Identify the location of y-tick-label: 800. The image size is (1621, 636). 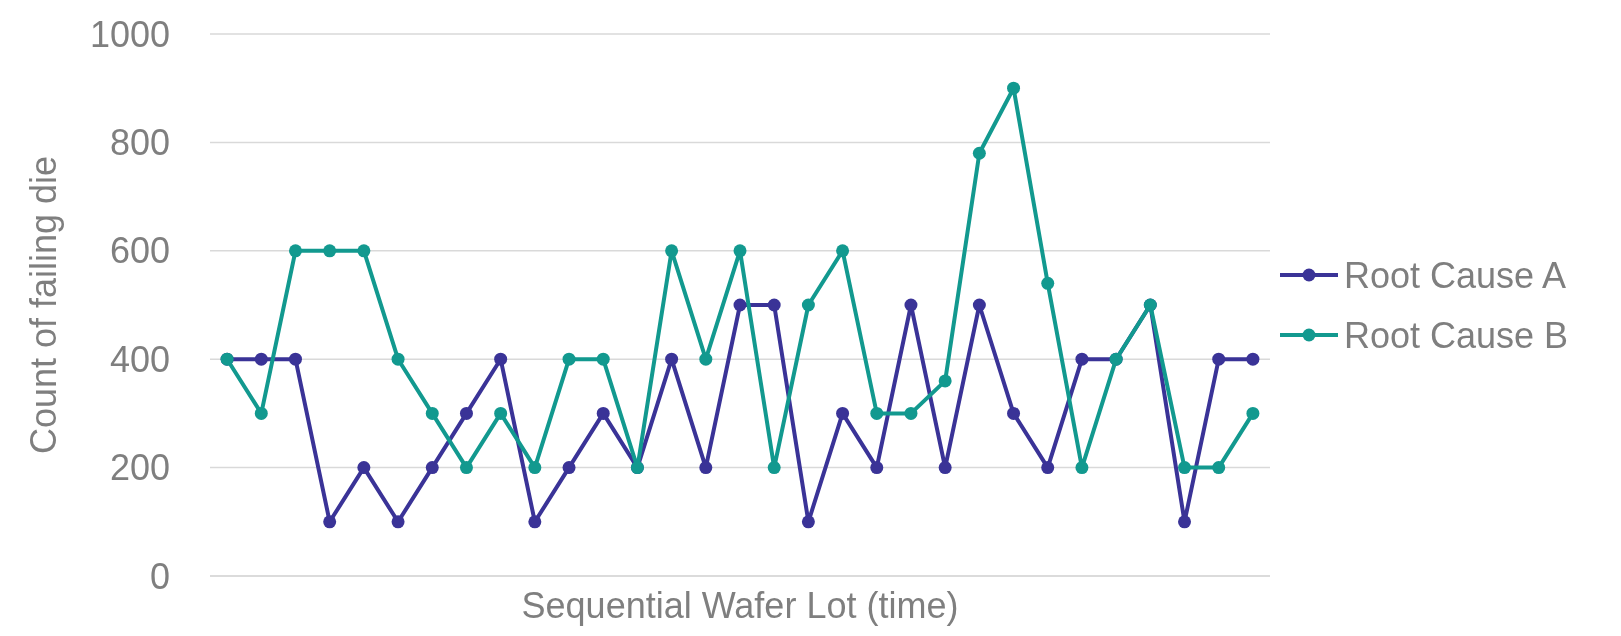
(139, 142).